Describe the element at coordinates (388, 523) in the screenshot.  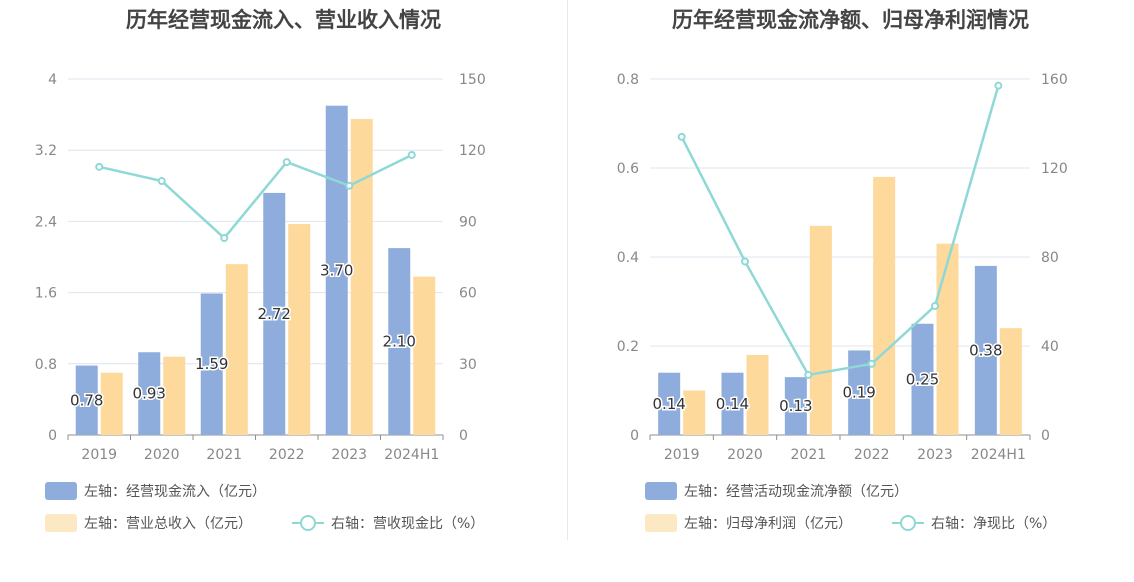
I see `legend-item: 右轴：营收现金比（%）` at that location.